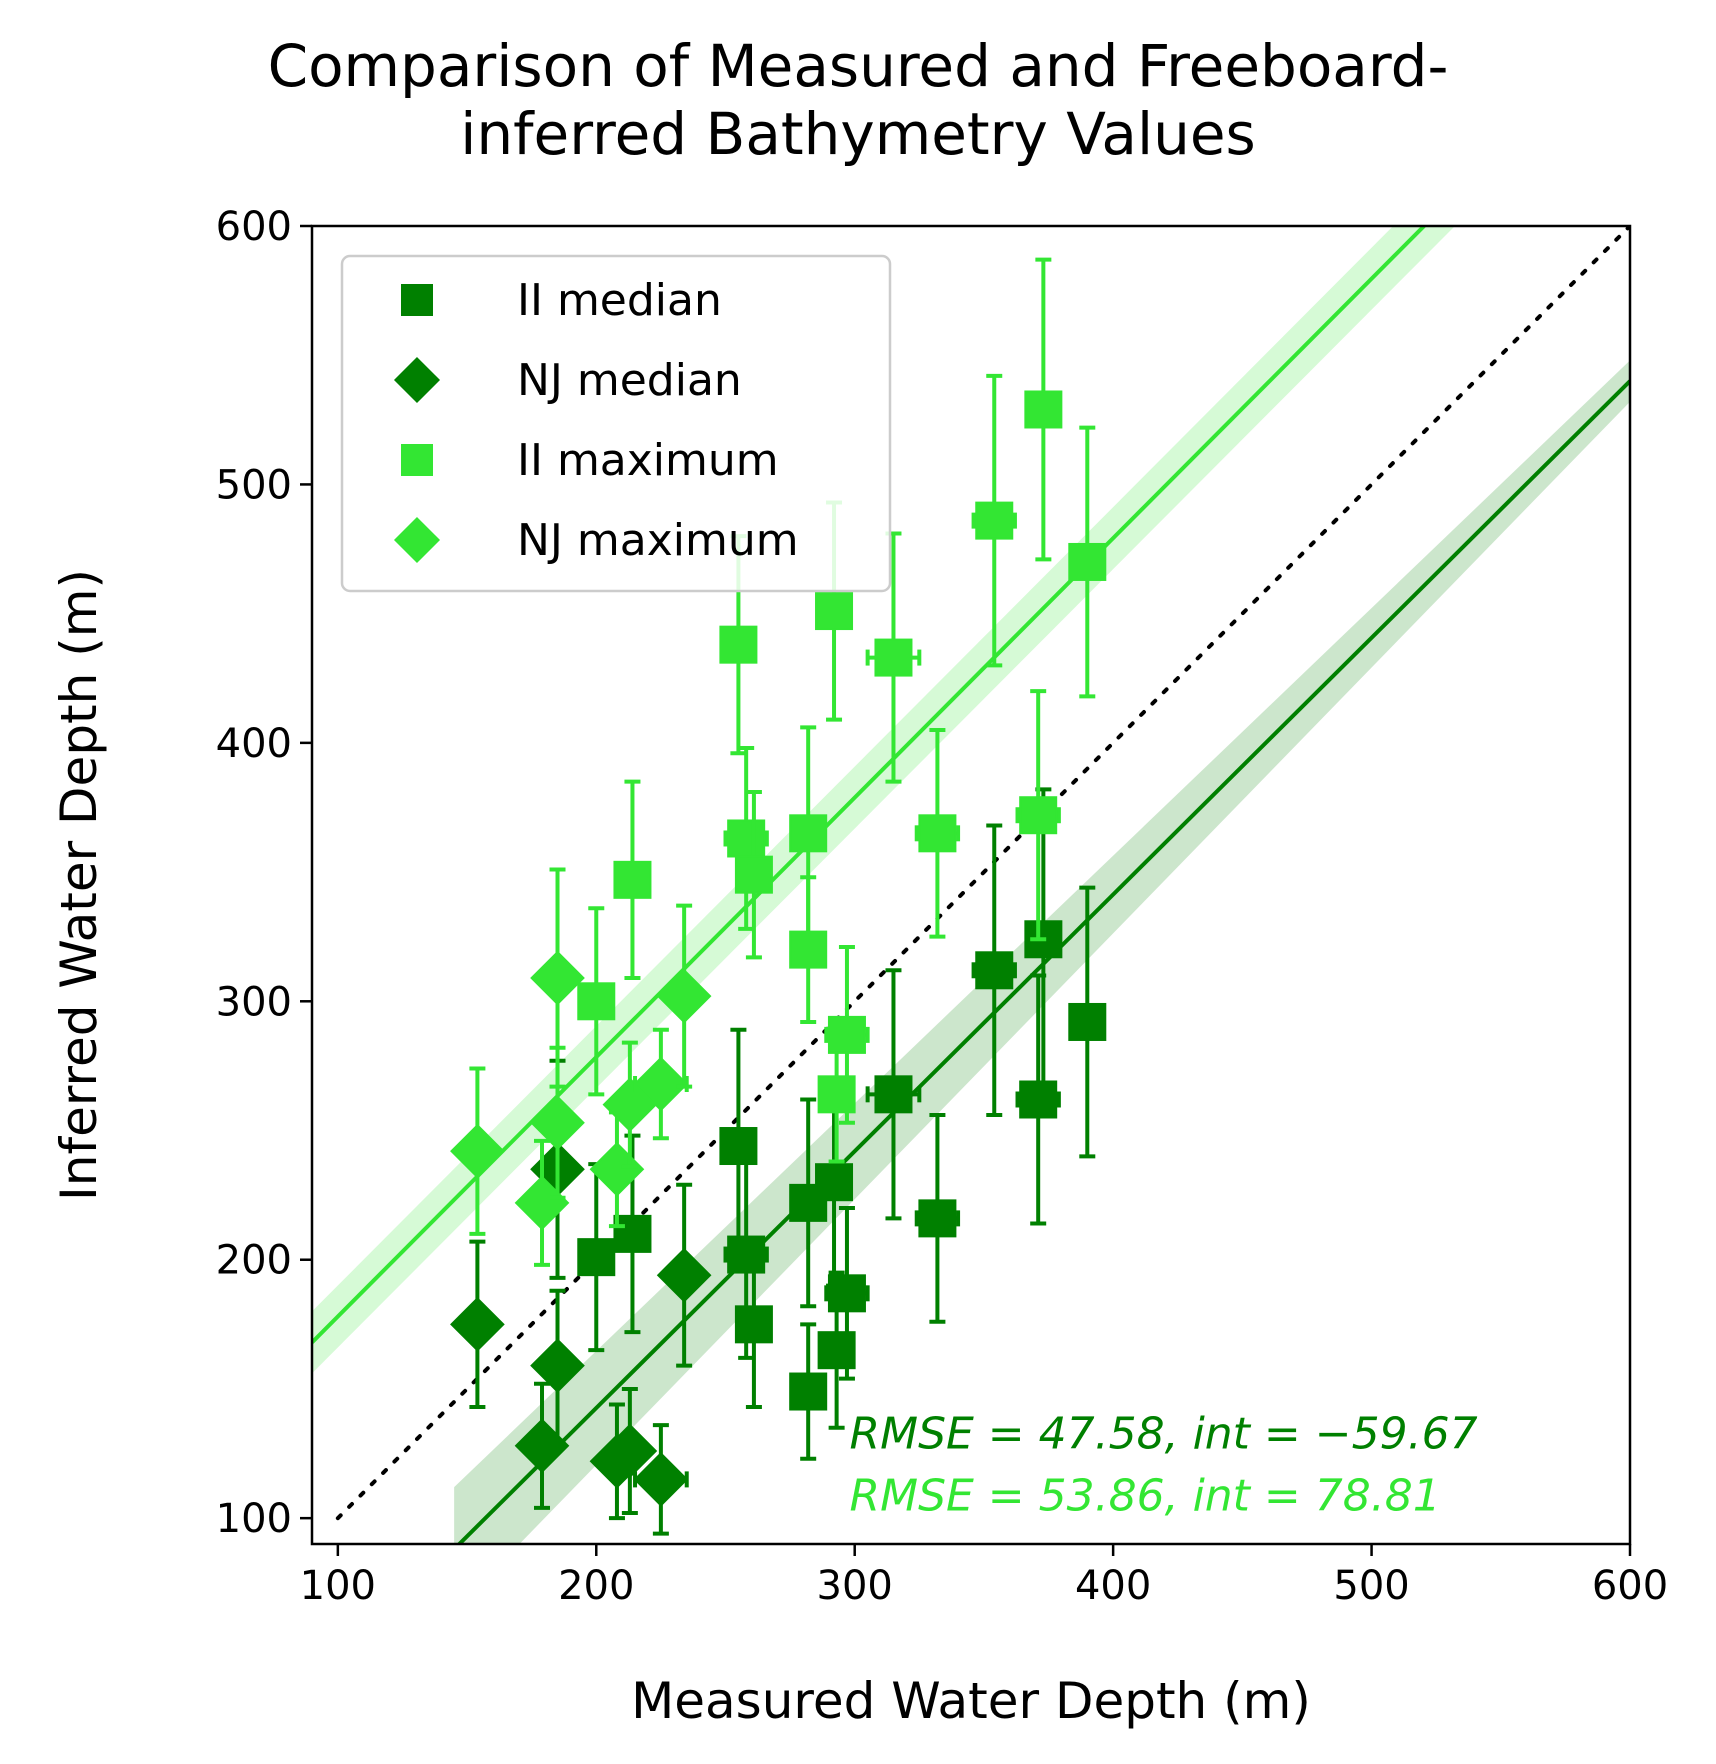 Image resolution: width=1716 pixels, height=1764 pixels. I want to click on legend-box, so click(616, 423).